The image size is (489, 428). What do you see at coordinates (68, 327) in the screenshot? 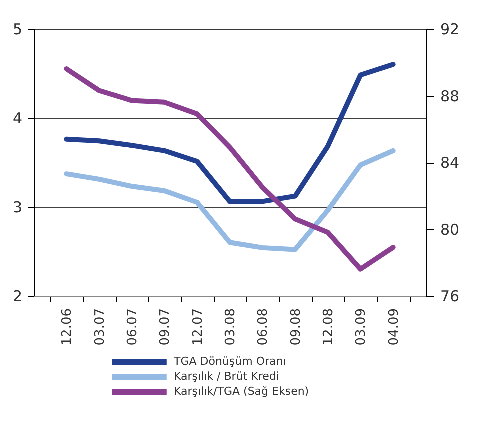
I see `x-tick-label: 12.06` at bounding box center [68, 327].